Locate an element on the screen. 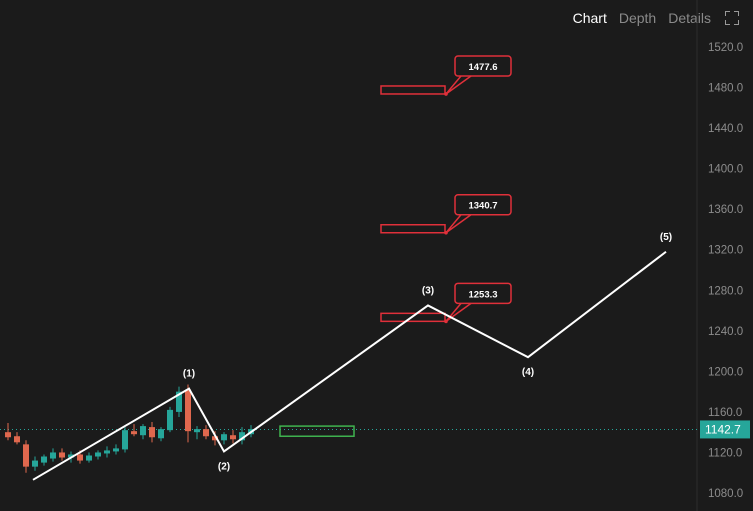 This screenshot has width=753, height=511. tab-chart: Chart is located at coordinates (589, 18).